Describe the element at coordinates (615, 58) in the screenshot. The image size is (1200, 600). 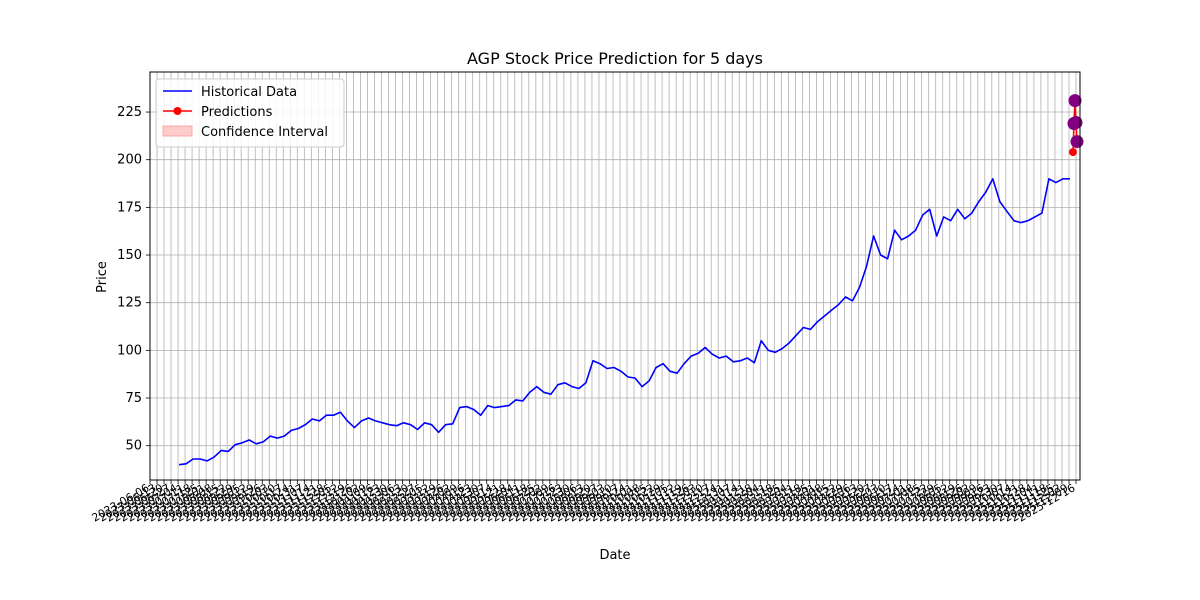
I see `chart-title: AGP Stock Price Prediction for 5 days` at that location.